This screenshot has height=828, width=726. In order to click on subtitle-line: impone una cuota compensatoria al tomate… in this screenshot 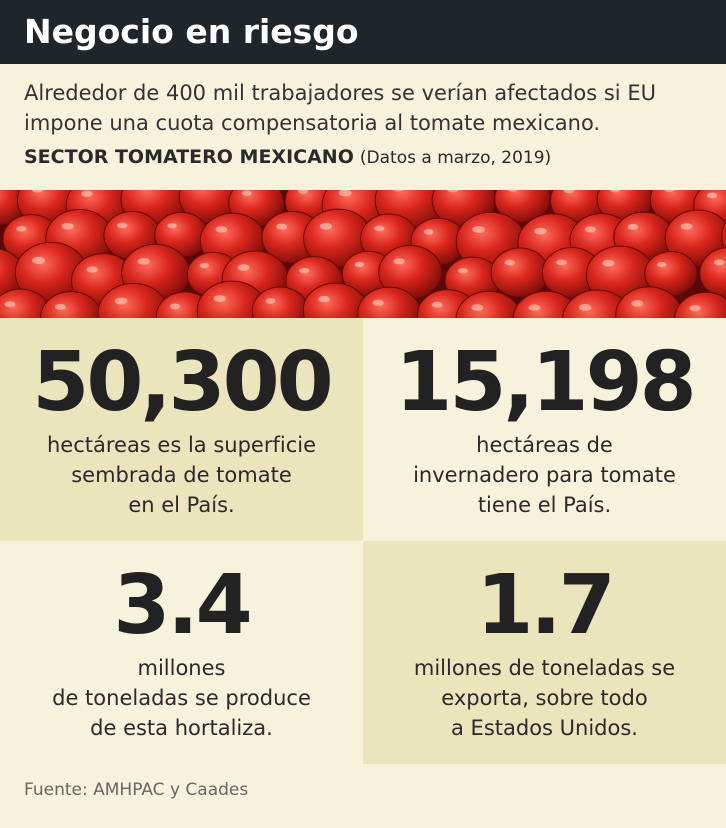, I will do `click(312, 123)`.